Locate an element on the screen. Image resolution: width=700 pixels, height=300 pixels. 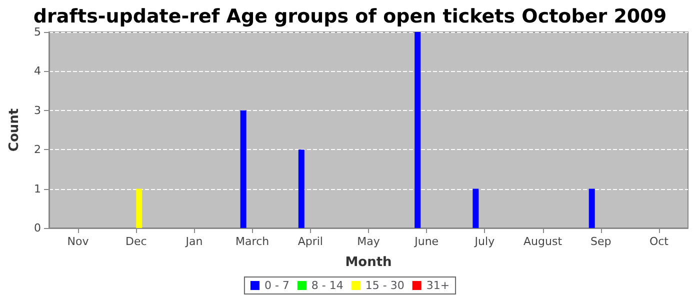
legend-label: 15 - 30 is located at coordinates (384, 285).